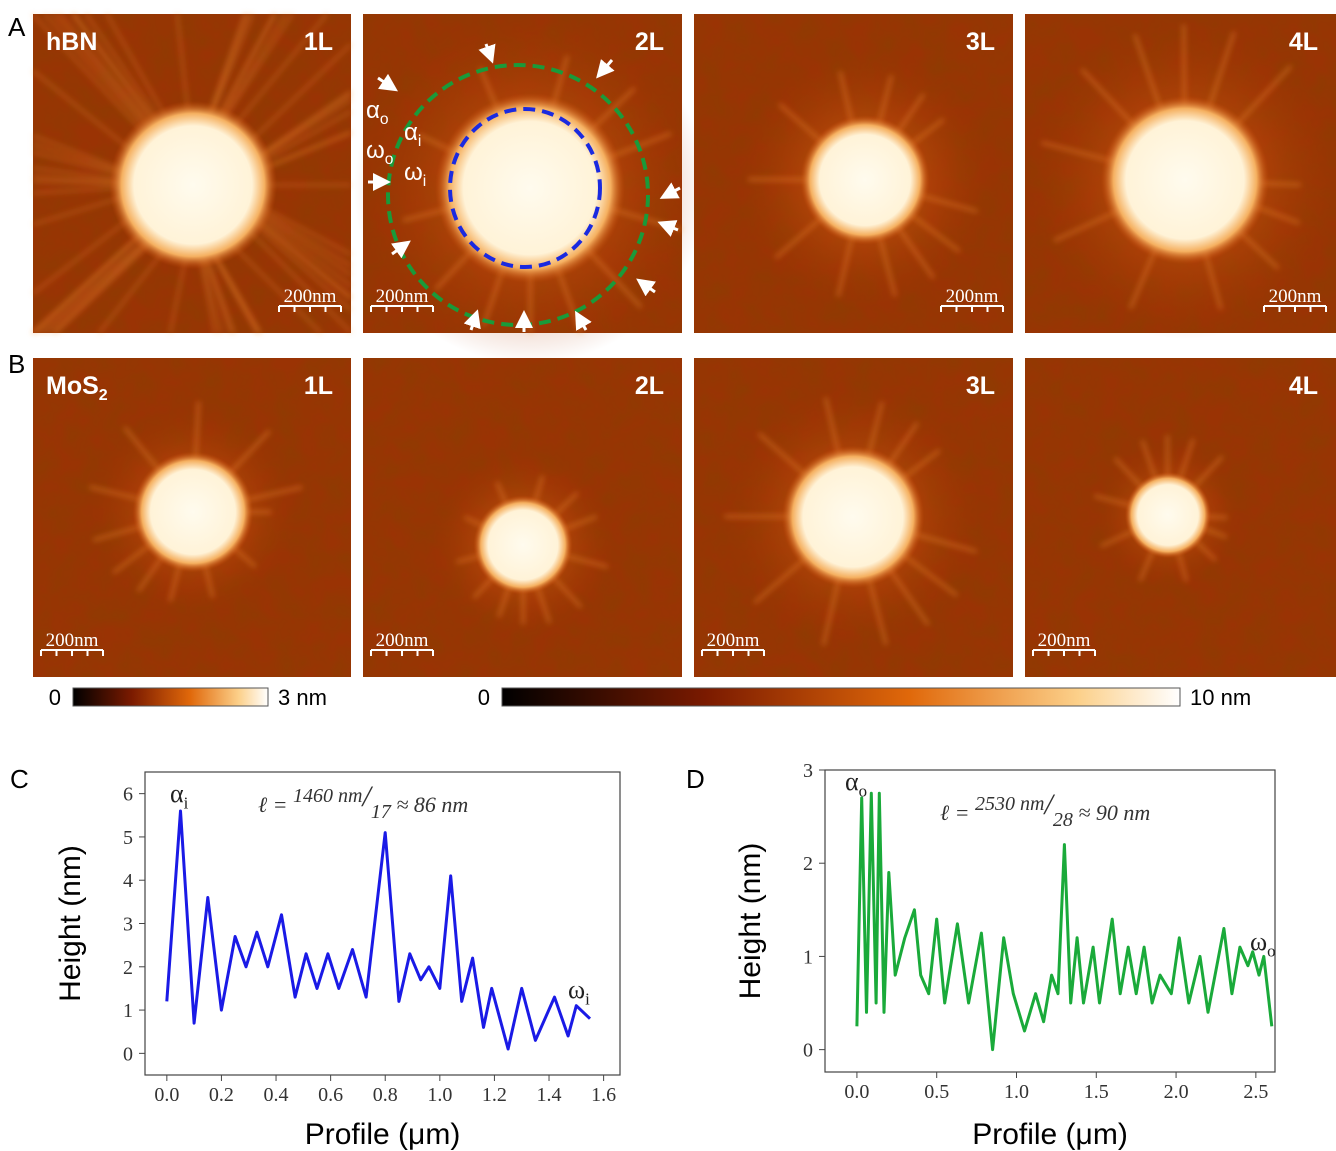 The width and height of the screenshot is (1336, 1151). What do you see at coordinates (1009, 804) in the screenshot?
I see `formula-part: 2530 nm` at bounding box center [1009, 804].